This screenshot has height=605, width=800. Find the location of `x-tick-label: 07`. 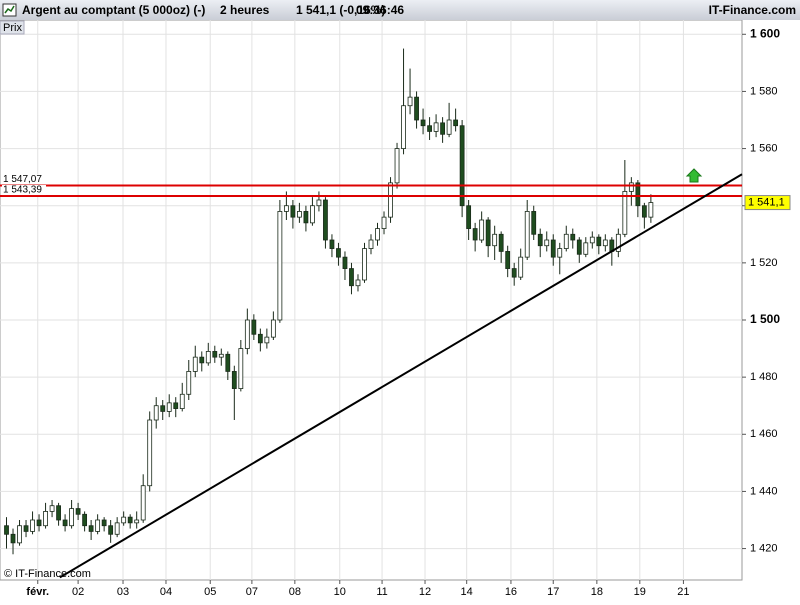

x-tick-label: 07 is located at coordinates (252, 592).